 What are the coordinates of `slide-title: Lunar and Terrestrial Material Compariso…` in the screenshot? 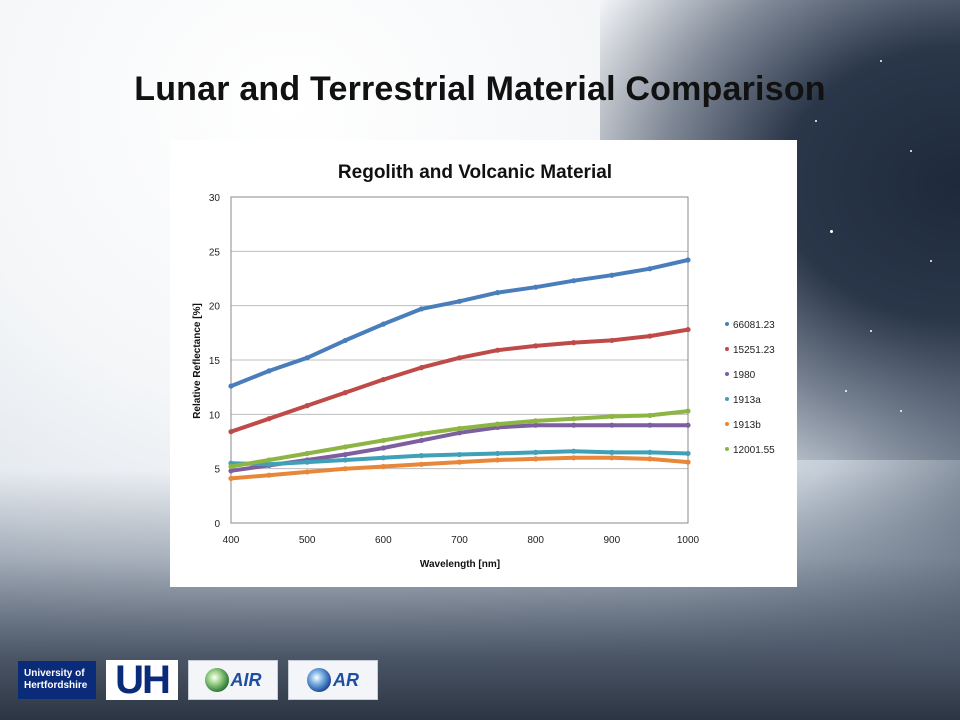 It's located at (480, 89).